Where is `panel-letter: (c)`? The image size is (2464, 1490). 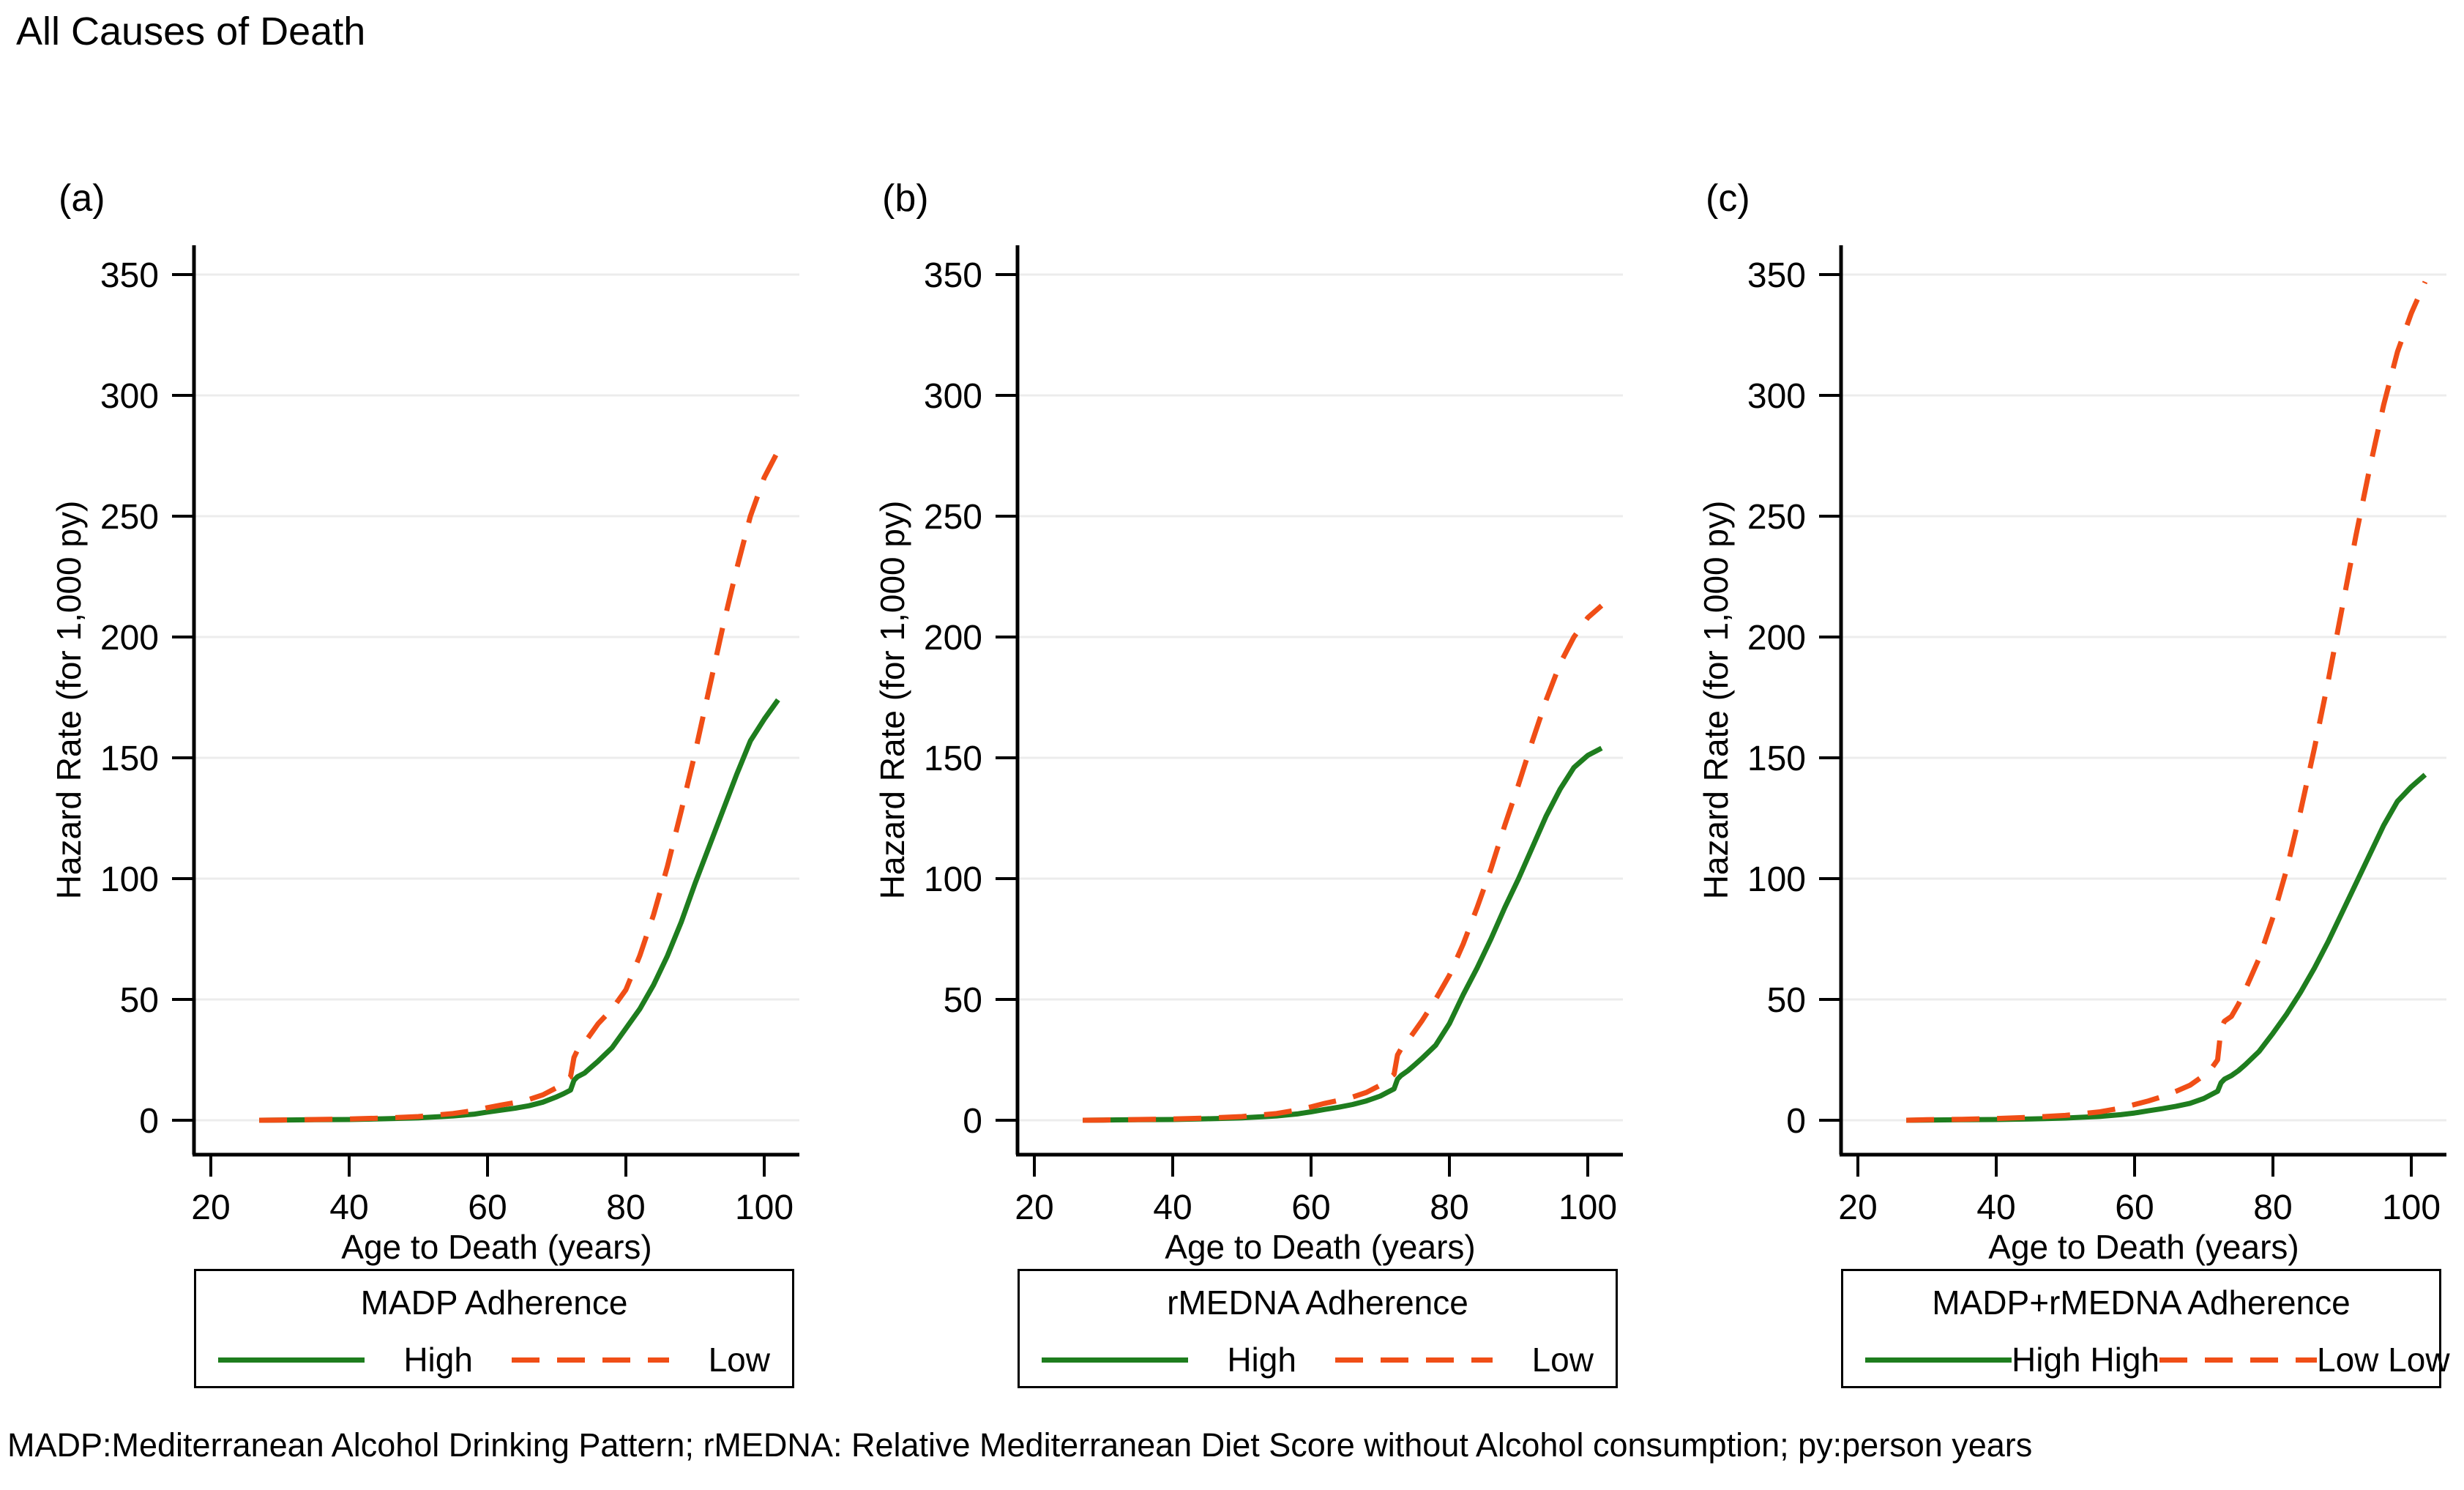
panel-letter: (c) is located at coordinates (1728, 198).